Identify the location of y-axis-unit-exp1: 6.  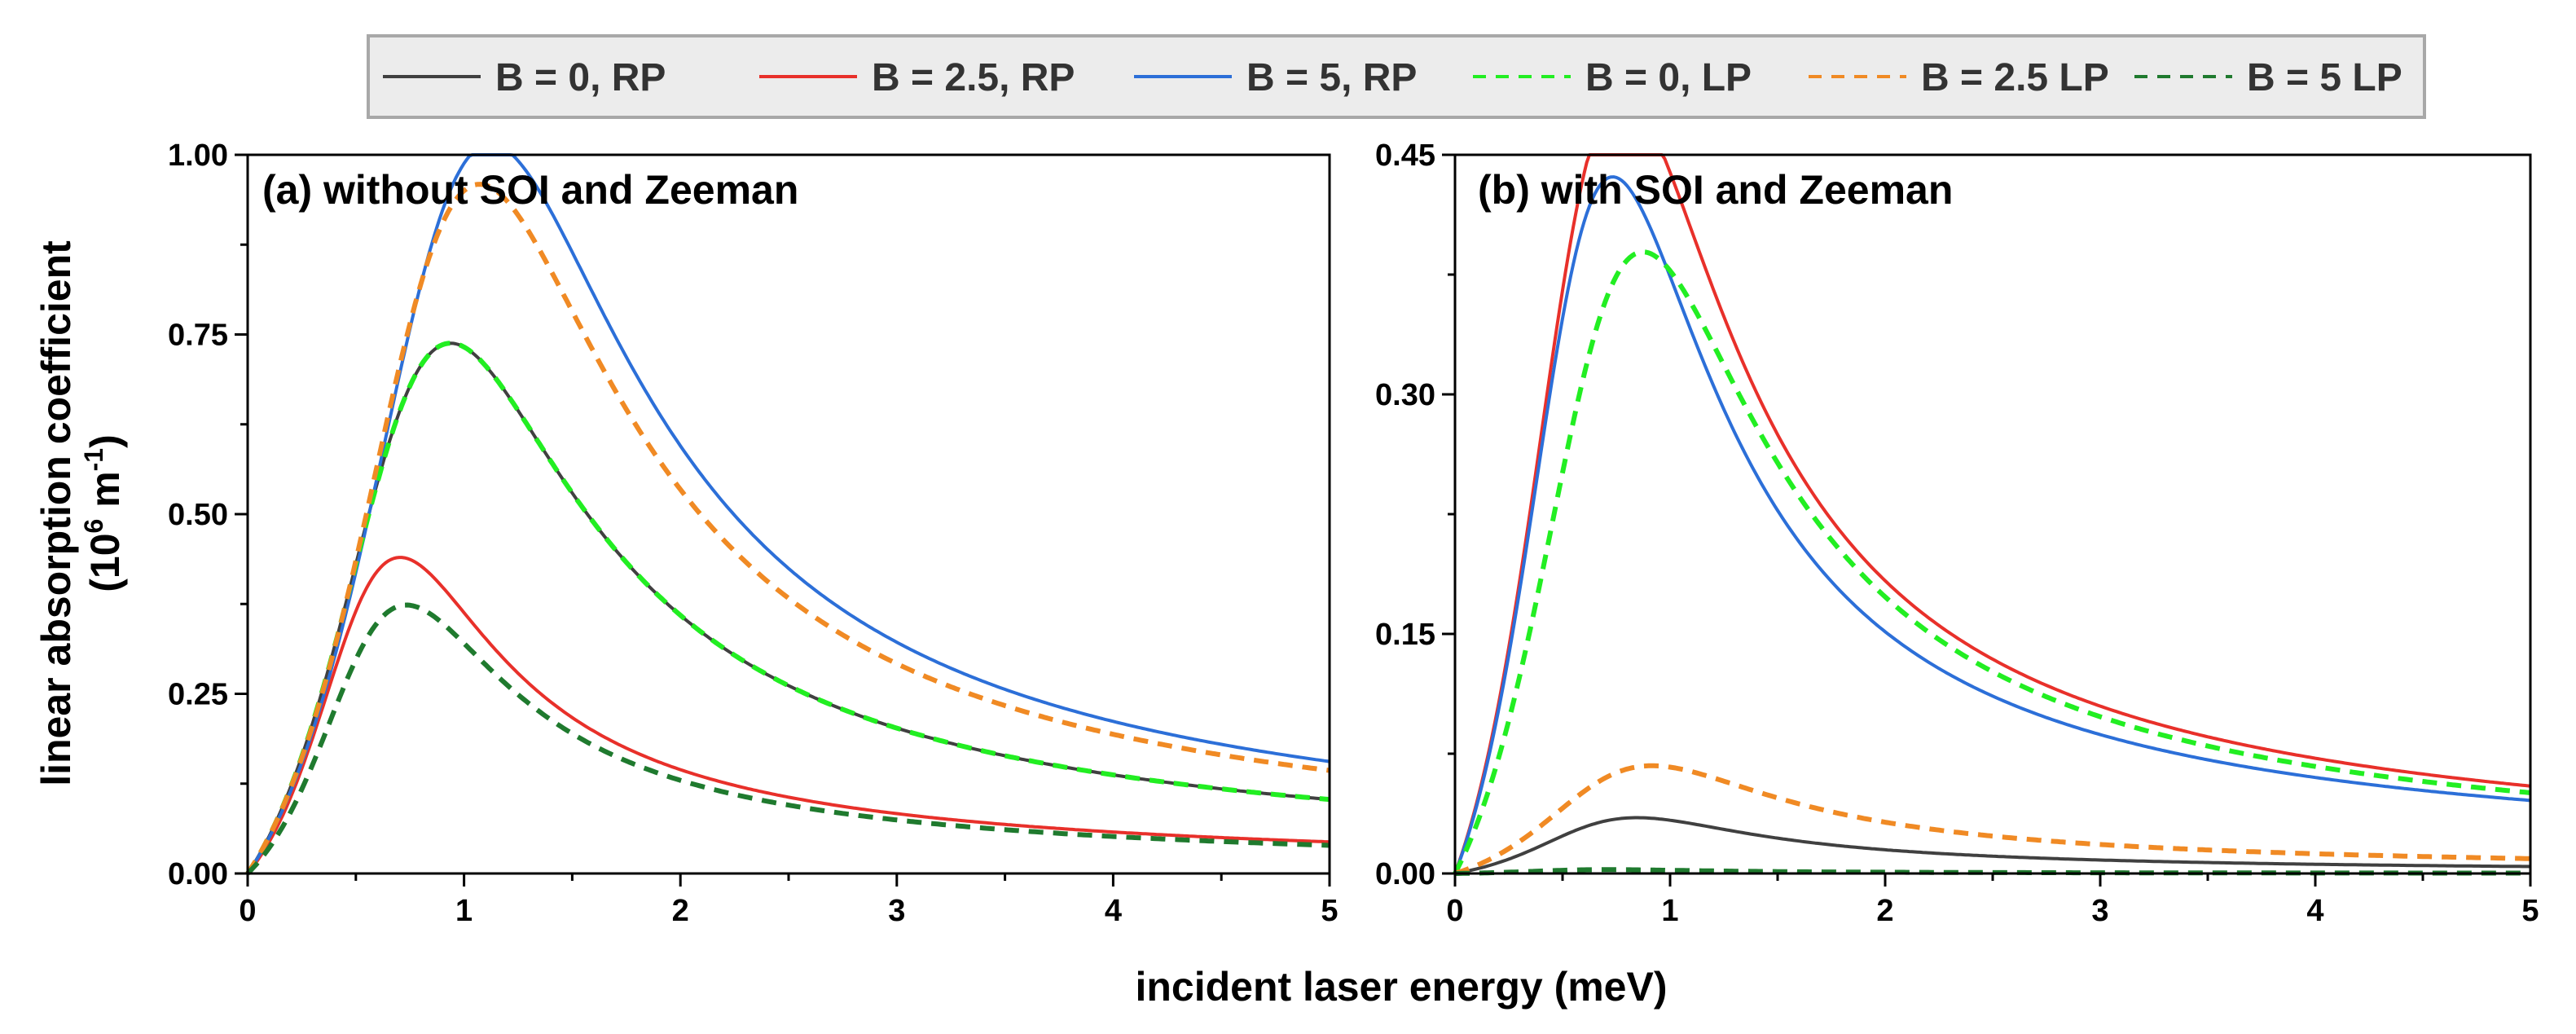
(93, 526).